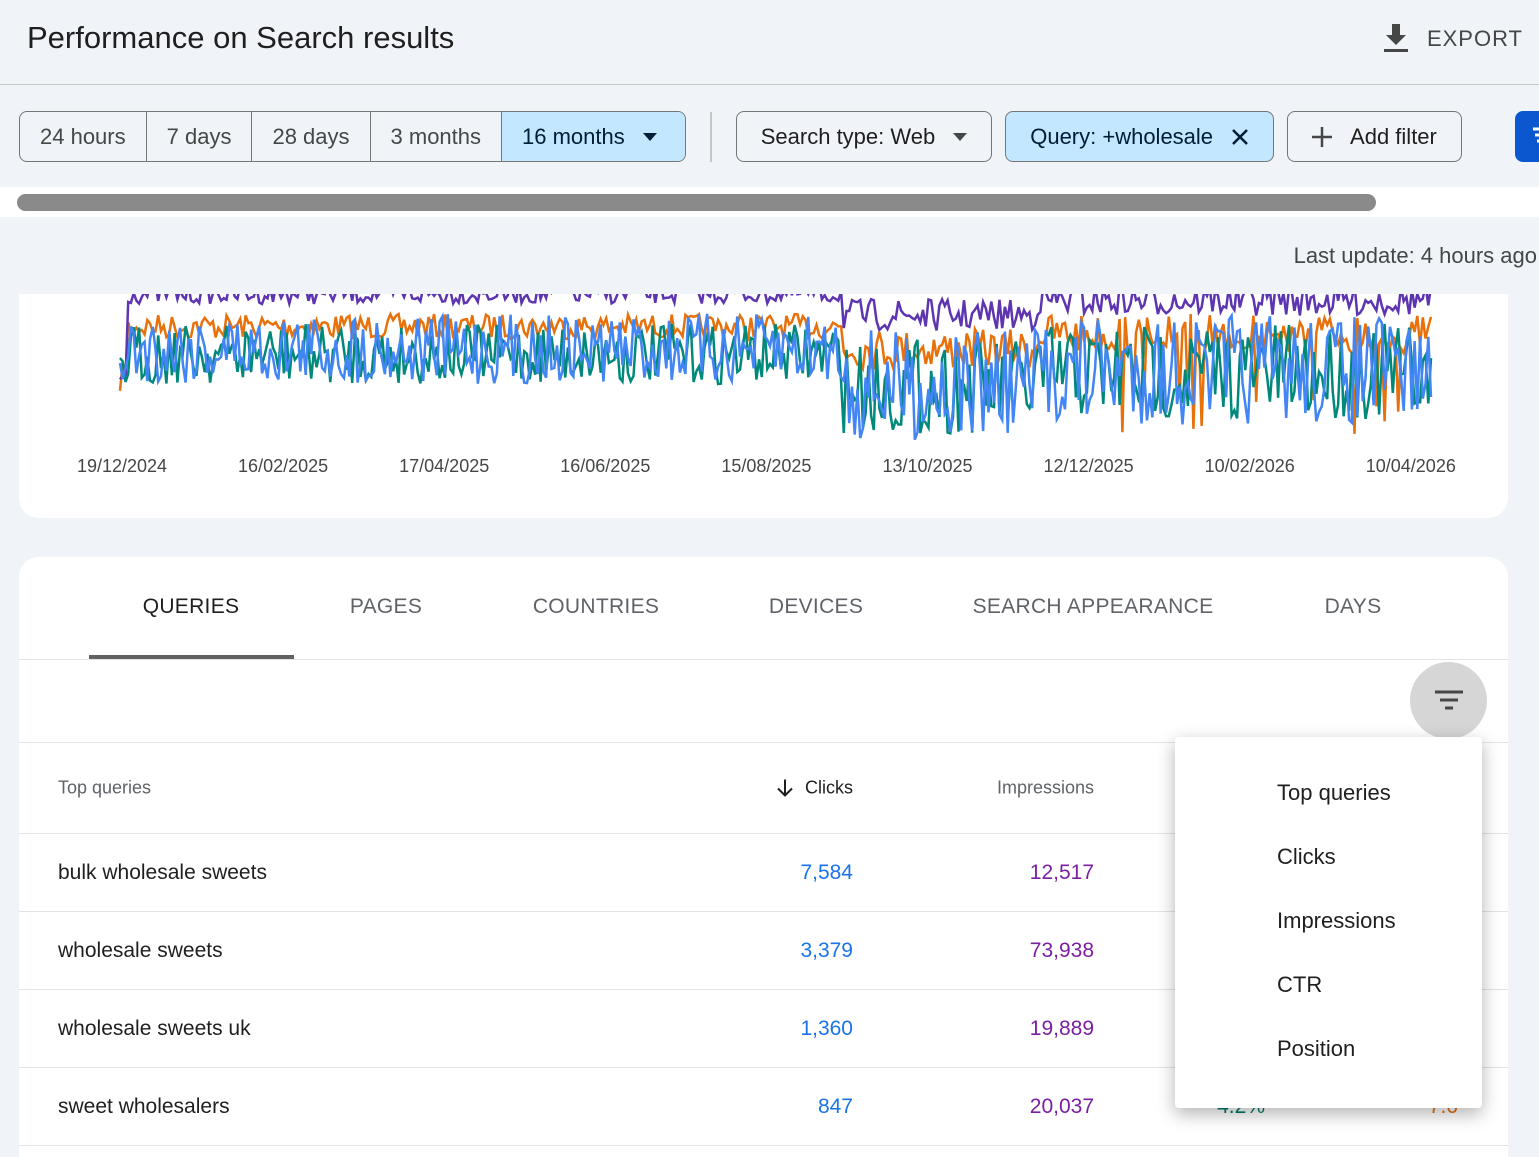  Describe the element at coordinates (766, 466) in the screenshot. I see `x-tick-label: 15/08/2025` at that location.